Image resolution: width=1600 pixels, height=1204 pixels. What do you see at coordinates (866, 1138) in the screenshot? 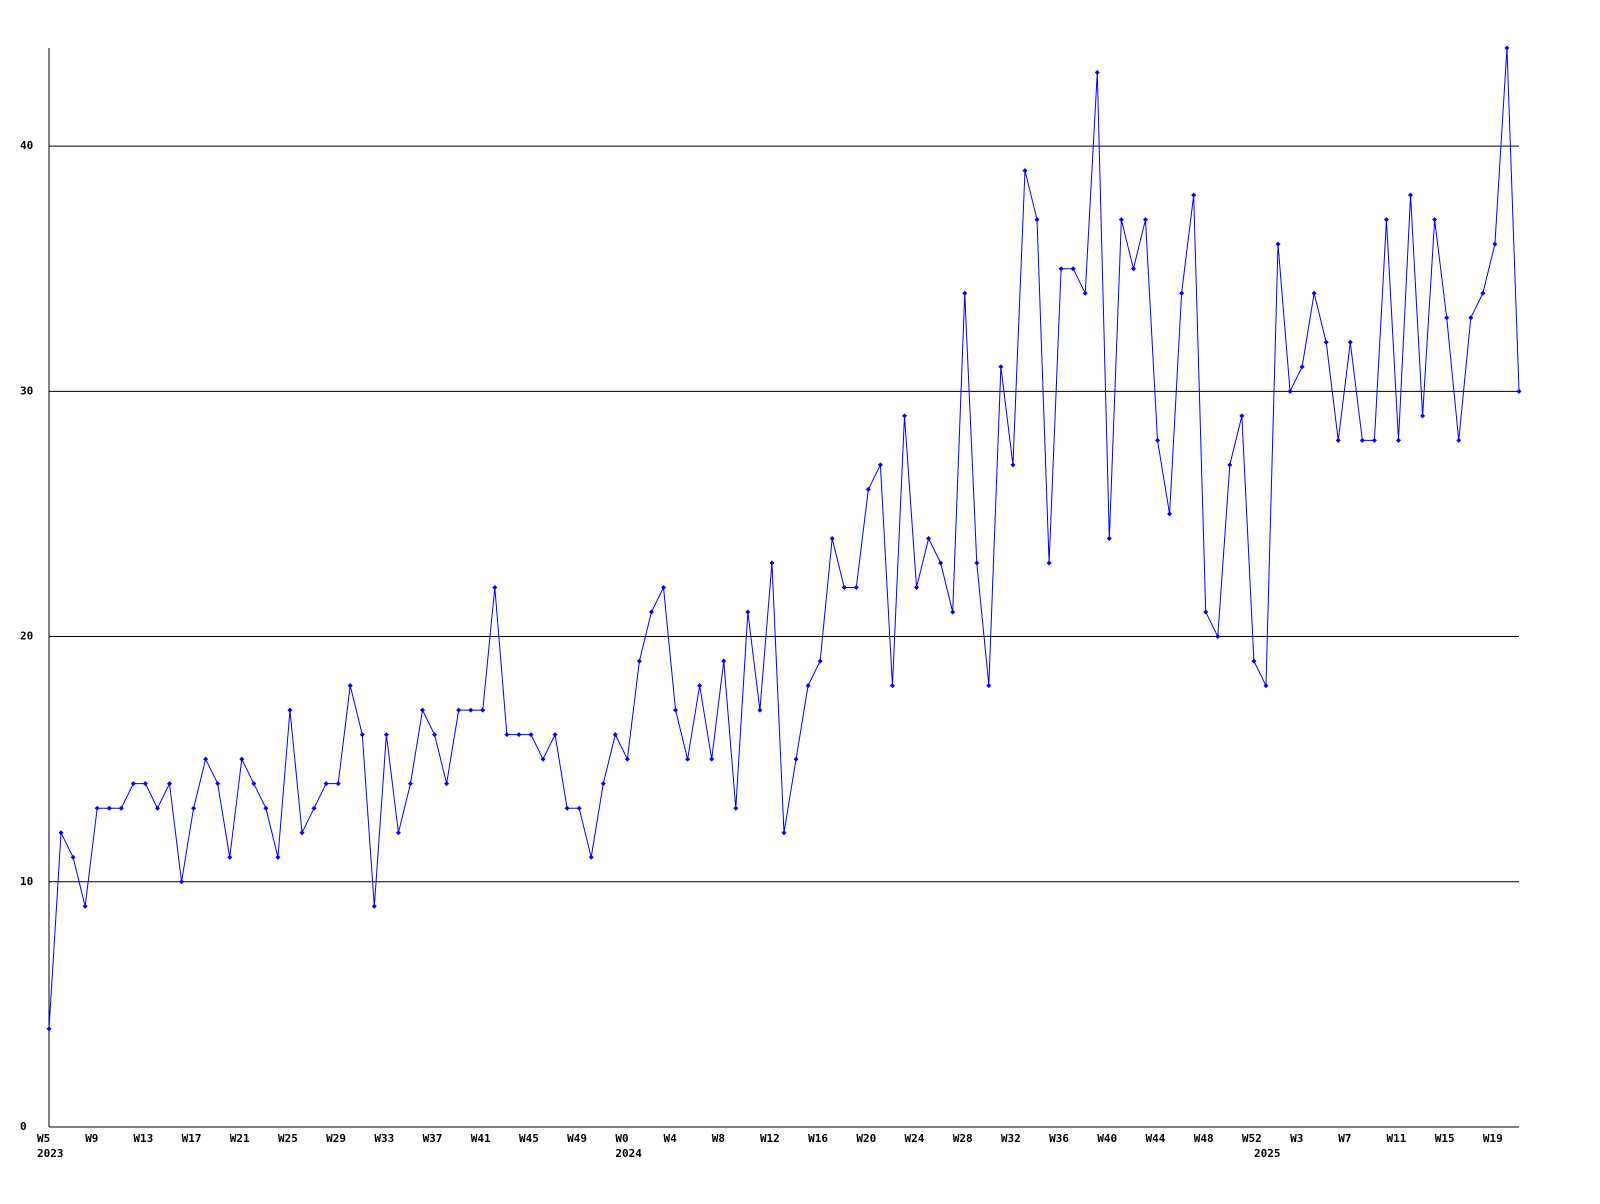
I see `x-tick-label: W20` at bounding box center [866, 1138].